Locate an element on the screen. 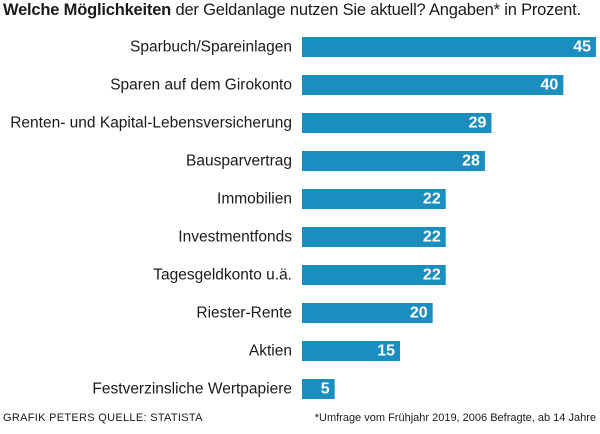 Image resolution: width=600 pixels, height=434 pixels. category-label: Tagesgeldkonto u.ä. is located at coordinates (222, 275).